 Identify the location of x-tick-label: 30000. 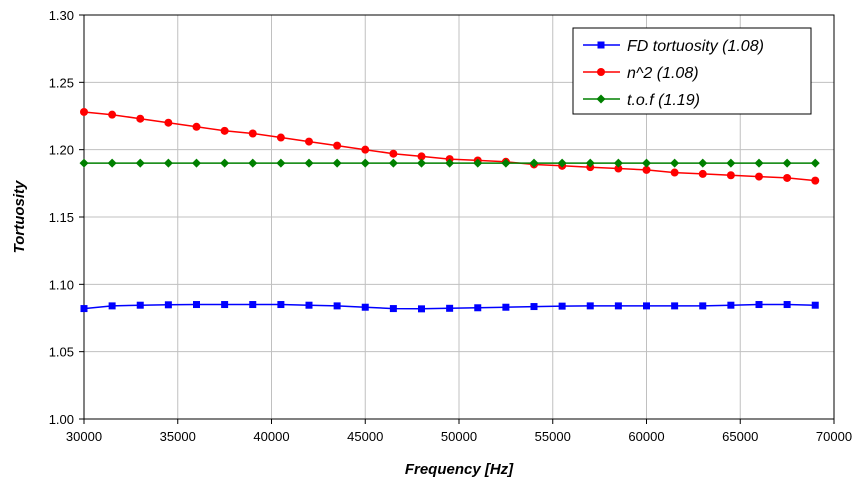
(84, 436).